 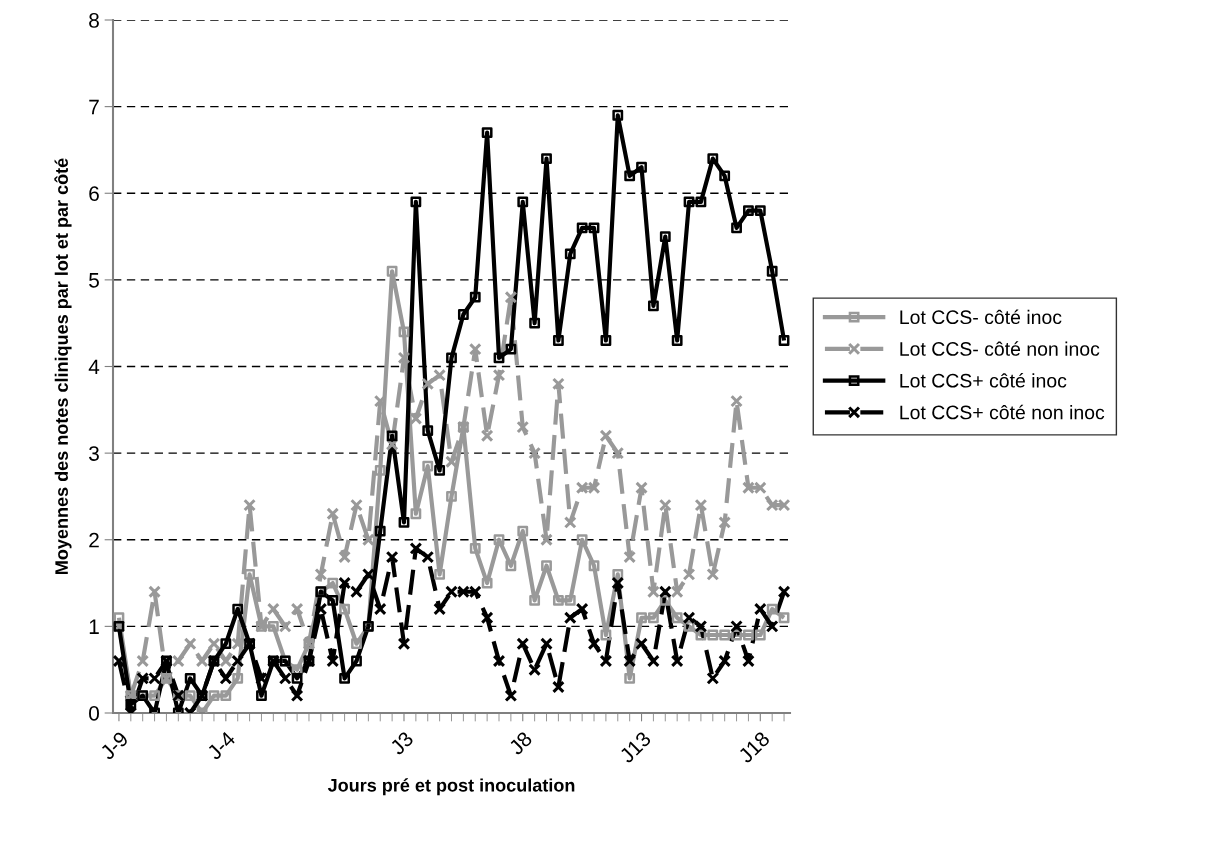 I want to click on y-tick-label: 8, so click(x=94, y=20).